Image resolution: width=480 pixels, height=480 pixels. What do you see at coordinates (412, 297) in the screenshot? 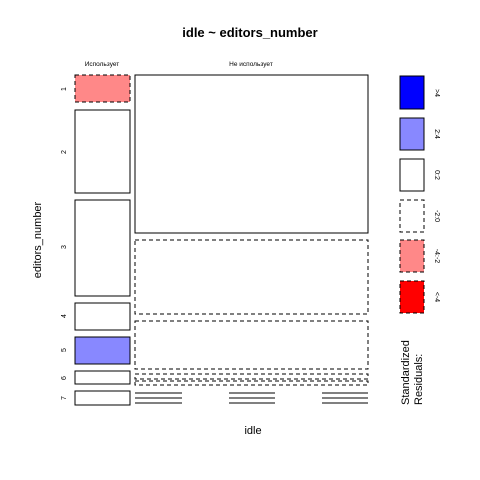
I see `legend-swatch-lt-neg4` at bounding box center [412, 297].